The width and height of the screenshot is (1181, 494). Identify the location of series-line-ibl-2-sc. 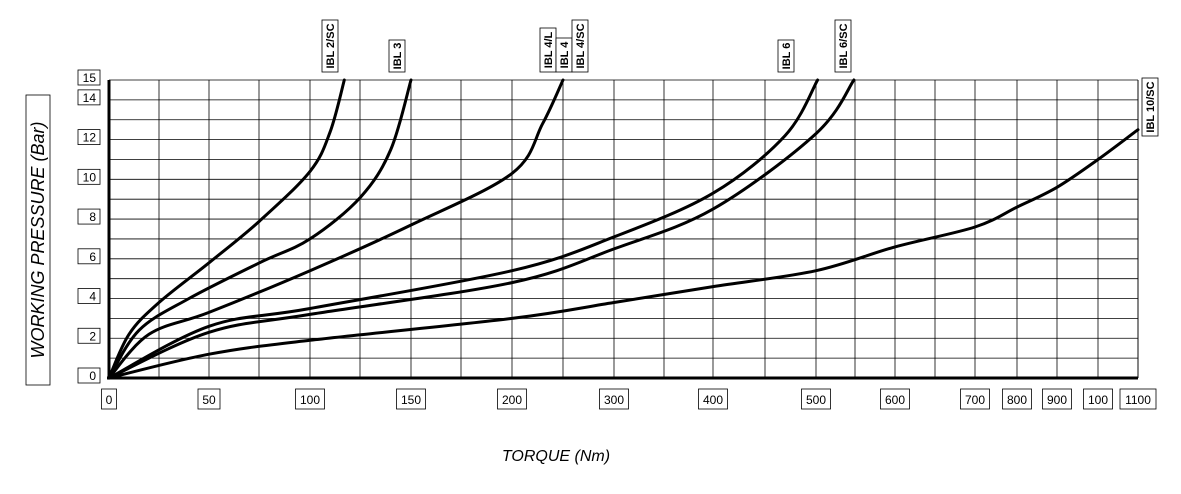
(226, 229).